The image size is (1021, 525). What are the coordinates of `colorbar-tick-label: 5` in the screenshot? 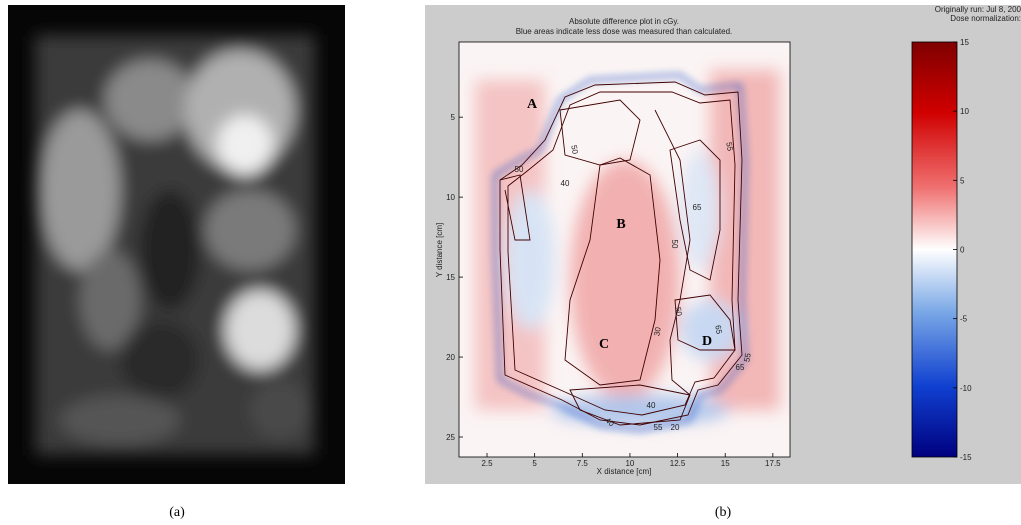 It's located at (962, 180).